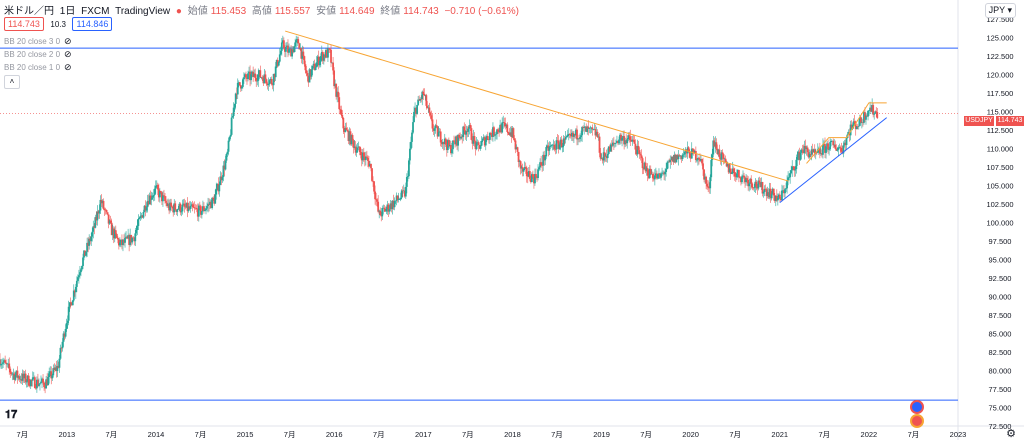 The height and width of the screenshot is (440, 1024). Describe the element at coordinates (779, 434) in the screenshot. I see `x-tick-label: 2021` at that location.